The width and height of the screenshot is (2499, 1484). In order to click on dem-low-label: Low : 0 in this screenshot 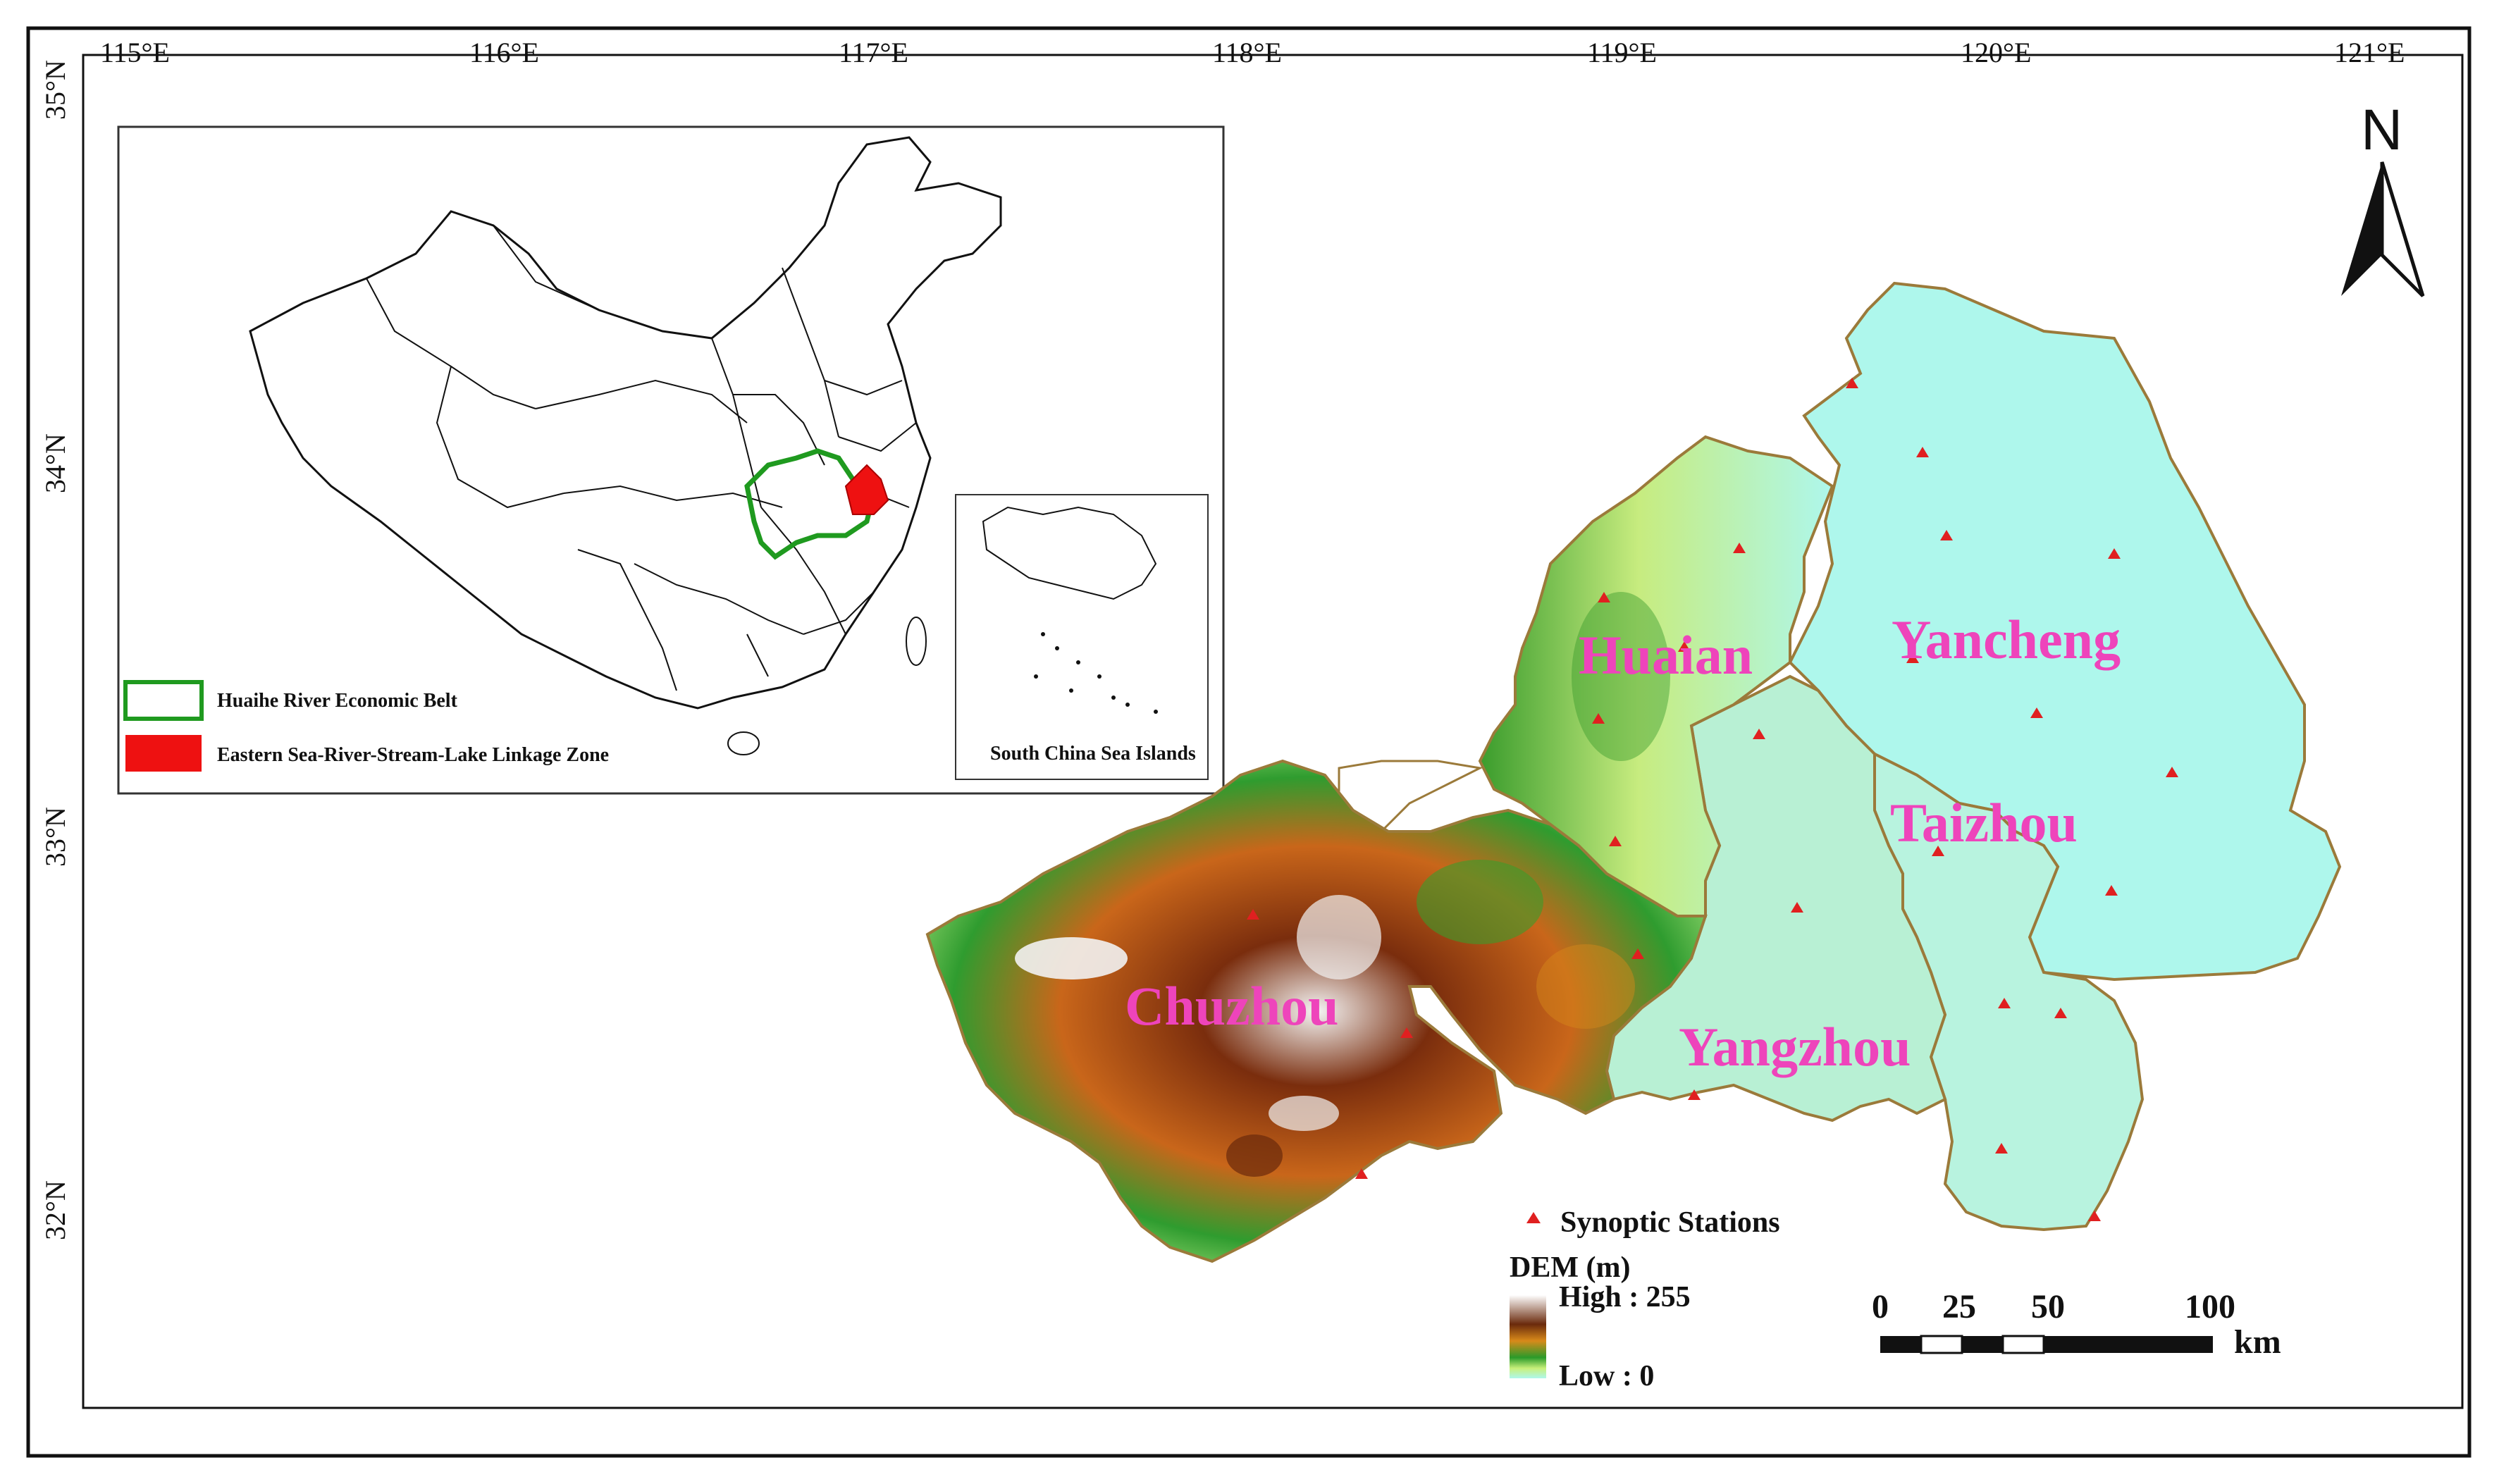, I will do `click(1606, 1376)`.